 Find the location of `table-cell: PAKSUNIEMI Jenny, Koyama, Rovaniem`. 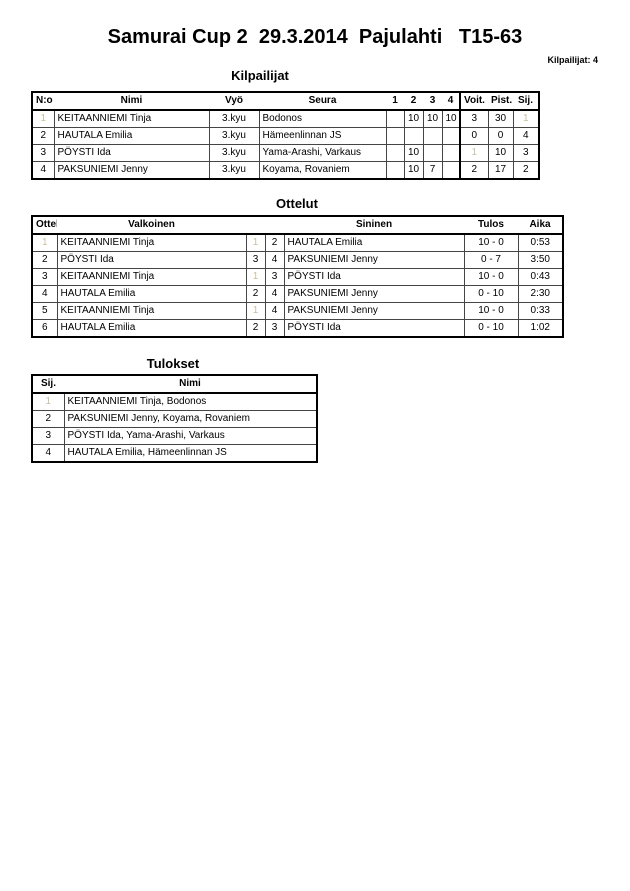

table-cell: PAKSUNIEMI Jenny, Koyama, Rovaniem is located at coordinates (190, 419).